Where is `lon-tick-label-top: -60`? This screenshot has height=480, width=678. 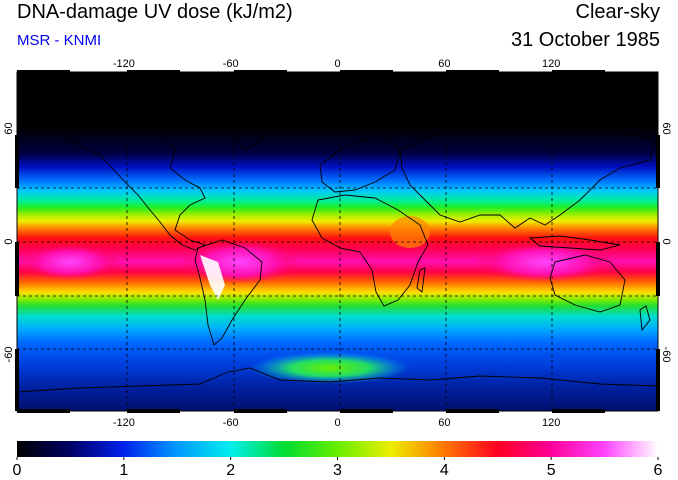 lon-tick-label-top: -60 is located at coordinates (231, 64).